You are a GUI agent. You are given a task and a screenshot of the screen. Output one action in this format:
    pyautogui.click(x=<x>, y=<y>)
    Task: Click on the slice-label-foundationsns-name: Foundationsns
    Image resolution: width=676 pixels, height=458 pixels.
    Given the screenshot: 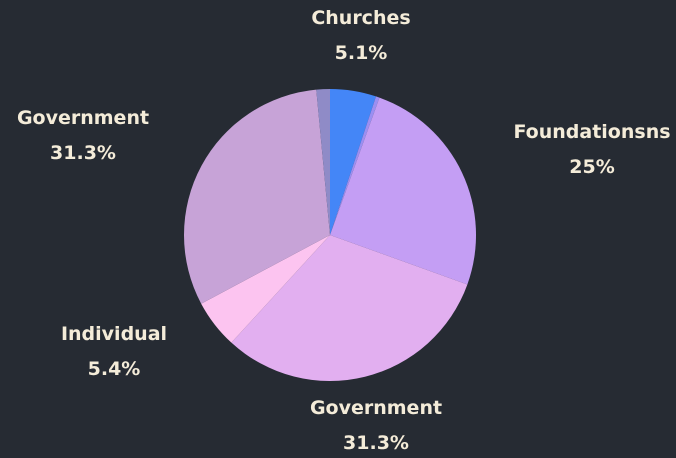 What is the action you would take?
    pyautogui.click(x=592, y=132)
    